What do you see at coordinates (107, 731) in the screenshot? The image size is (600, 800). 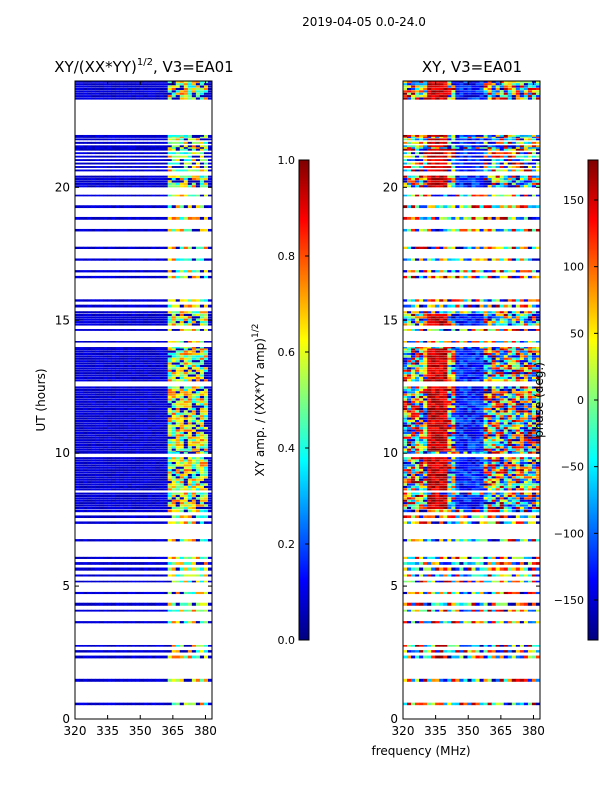 I see `x-tick-label: 335` at bounding box center [107, 731].